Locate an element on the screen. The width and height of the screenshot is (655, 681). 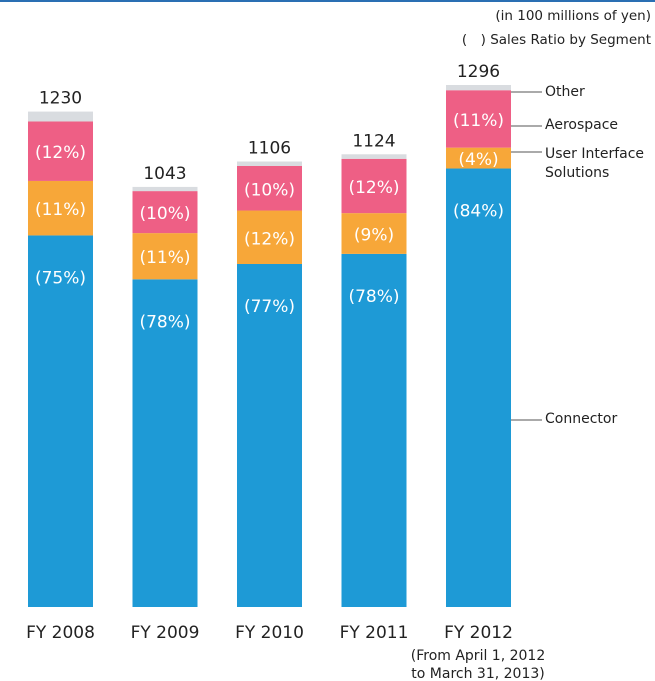
legend-label: User Interface Solutions is located at coordinates (595, 163).